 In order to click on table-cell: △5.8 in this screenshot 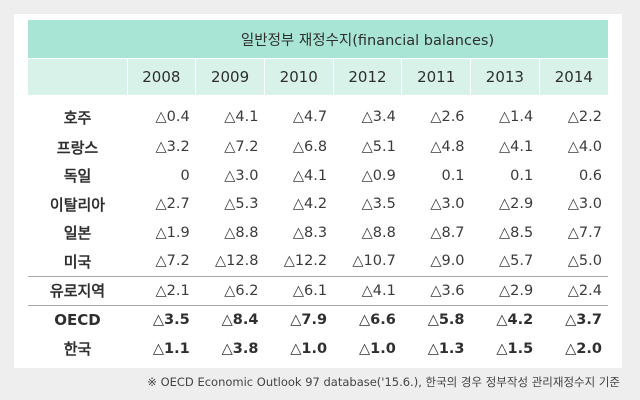, I will do `click(436, 320)`.